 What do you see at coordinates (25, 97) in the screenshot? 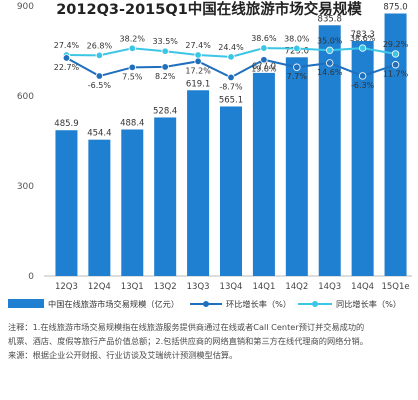
I see `y-tick-label-2: 600` at bounding box center [25, 97].